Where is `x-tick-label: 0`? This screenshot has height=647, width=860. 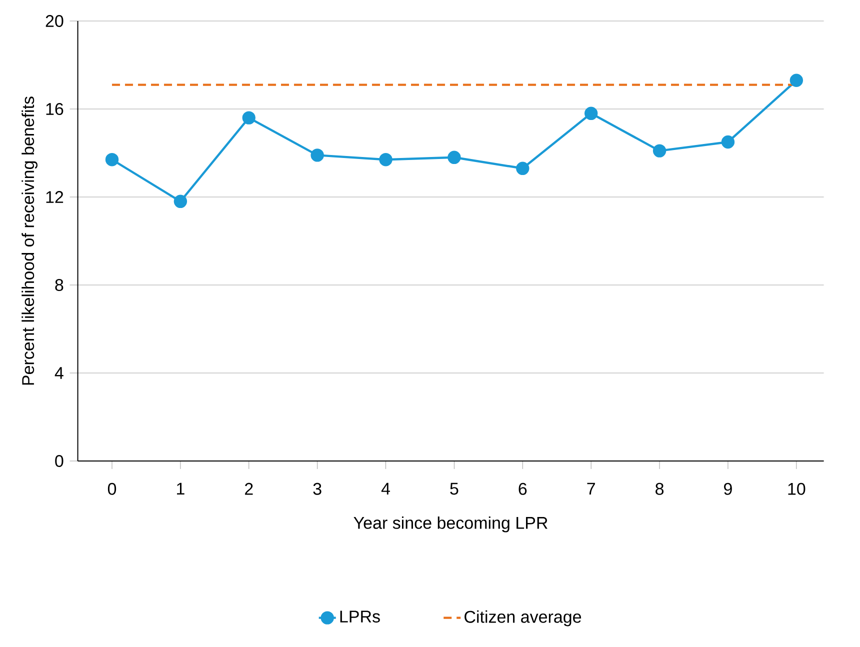
x-tick-label: 0 is located at coordinates (112, 488).